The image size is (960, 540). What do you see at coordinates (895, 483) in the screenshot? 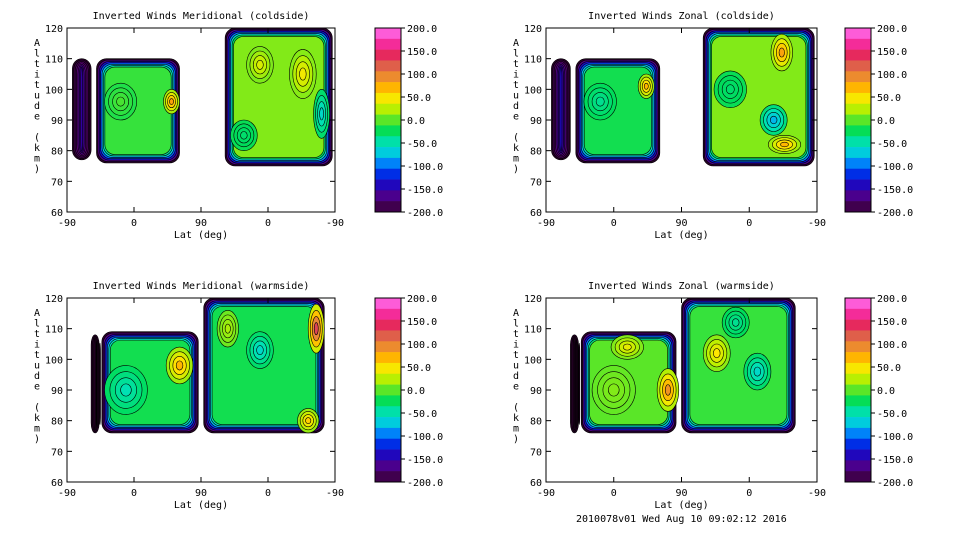
I see `colorbar-tick-label: -200.0` at bounding box center [895, 483].